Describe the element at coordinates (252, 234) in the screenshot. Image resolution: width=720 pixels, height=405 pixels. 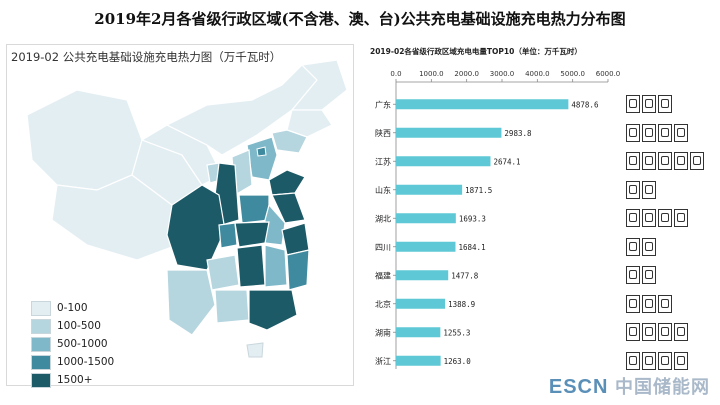
I see `region-hubei` at that location.